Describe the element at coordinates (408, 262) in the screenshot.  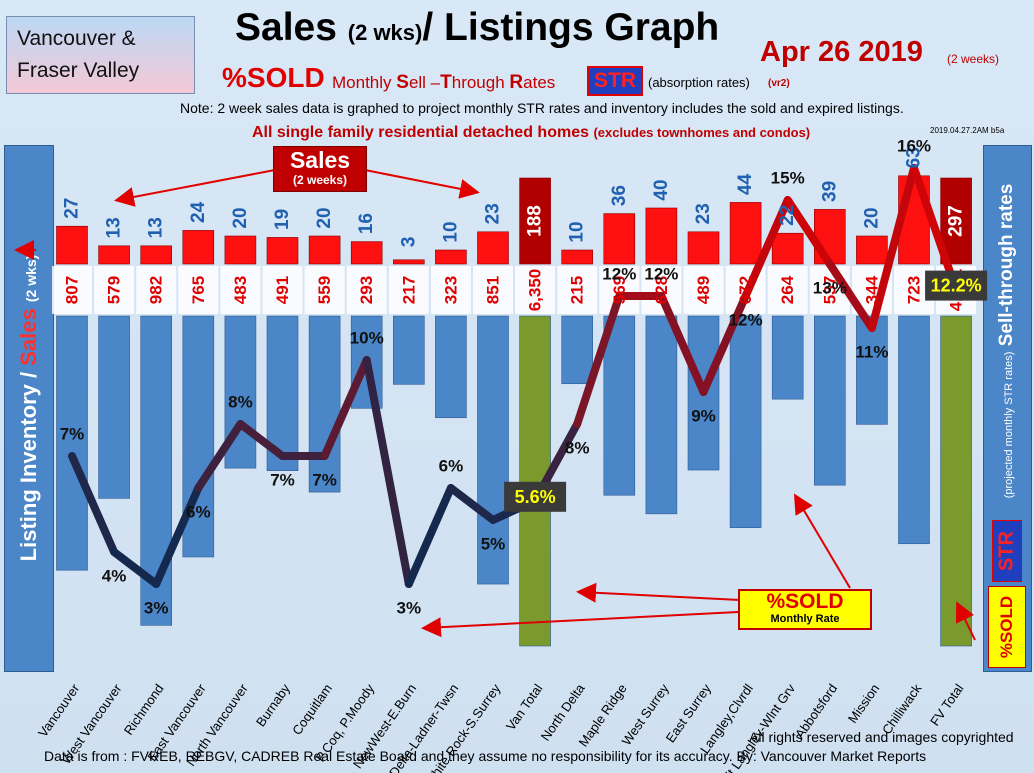
I see `sales-bar-newwest-e-burn` at that location.